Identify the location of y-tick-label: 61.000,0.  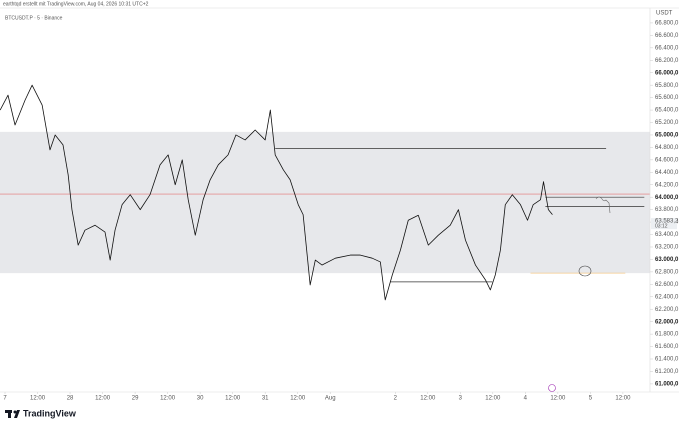
(667, 384).